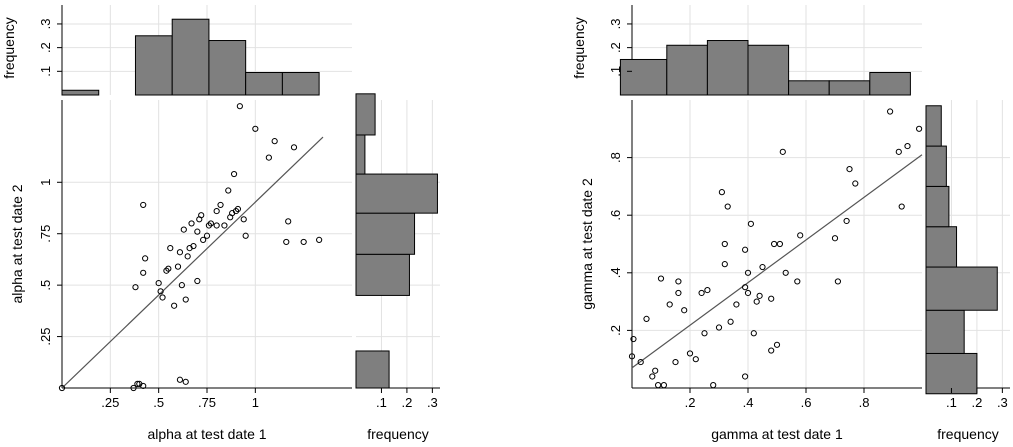 The height and width of the screenshot is (447, 1013). I want to click on top-hist-tick-label: .1, so click(45, 71).